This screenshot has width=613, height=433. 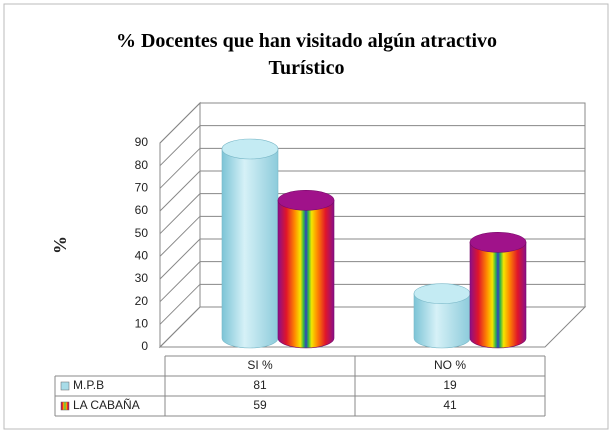 I want to click on table-value: 59, so click(x=260, y=405).